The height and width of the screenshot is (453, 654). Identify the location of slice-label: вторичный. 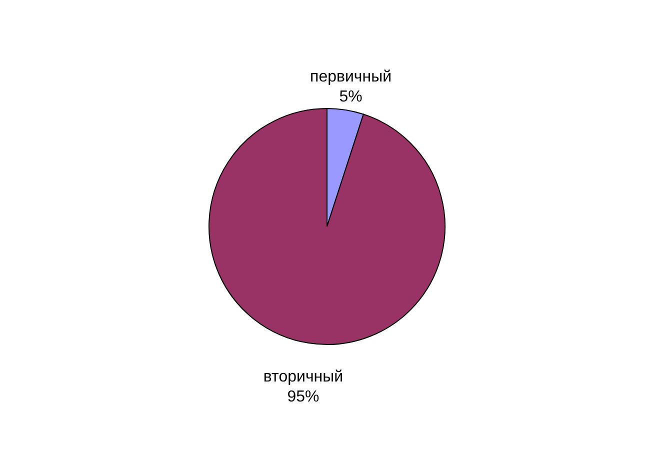
(303, 377).